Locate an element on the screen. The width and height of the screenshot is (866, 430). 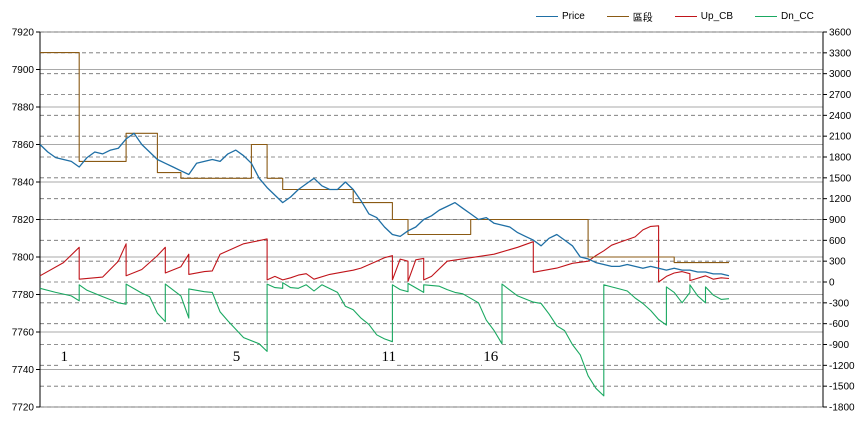
right-tick-label: 3000 is located at coordinates (840, 74).